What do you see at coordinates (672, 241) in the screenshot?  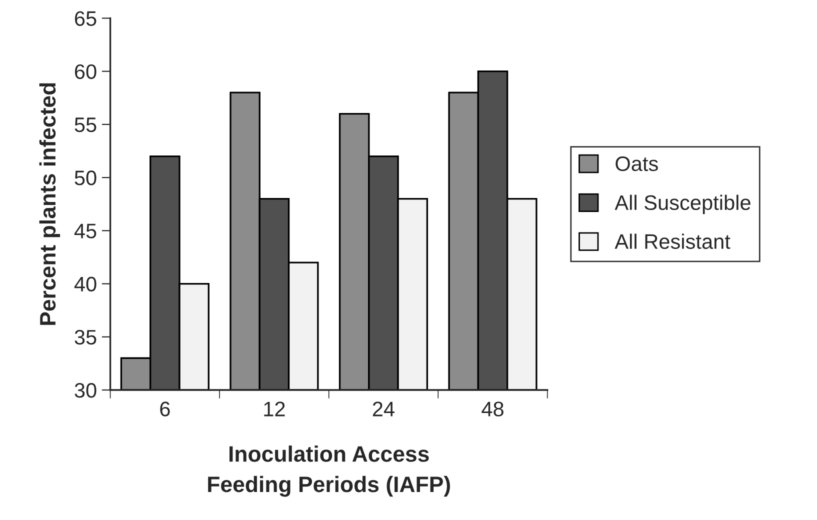 I see `legend-label: All Resistant` at bounding box center [672, 241].